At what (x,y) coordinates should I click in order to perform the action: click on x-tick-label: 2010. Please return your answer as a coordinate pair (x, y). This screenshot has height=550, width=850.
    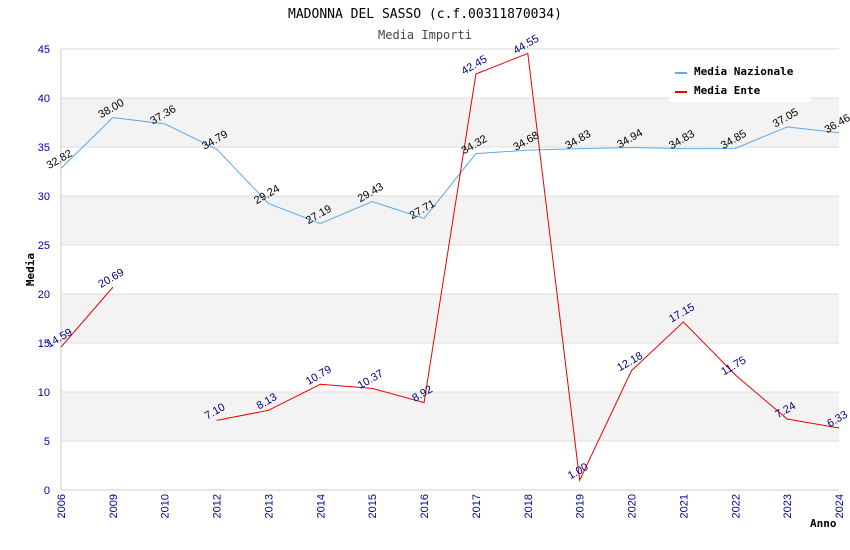
    Looking at the image, I should click on (166, 506).